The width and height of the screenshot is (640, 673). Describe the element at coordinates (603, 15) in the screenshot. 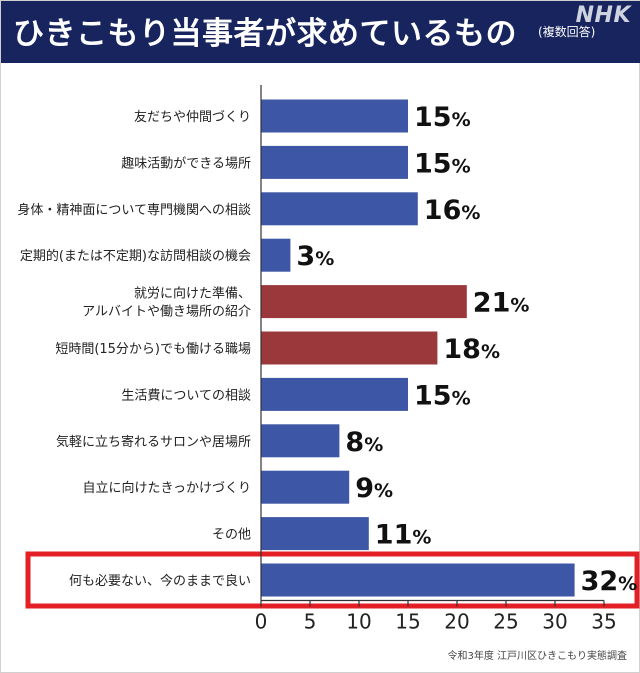

I see `nhk-logo: NHK` at that location.